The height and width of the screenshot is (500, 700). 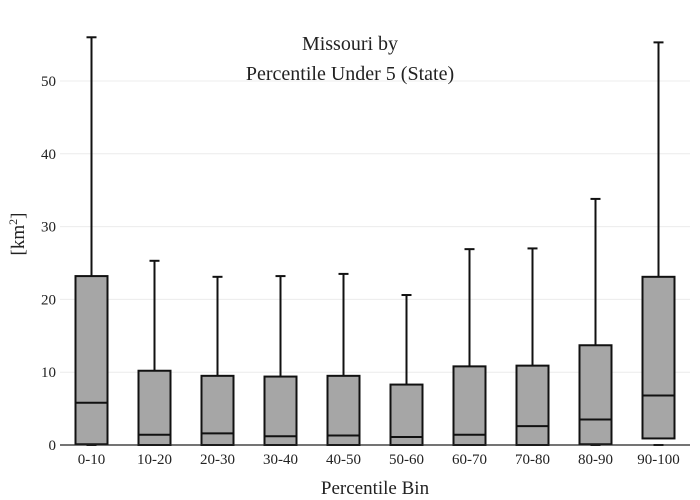 I want to click on x-tick-label: 0-10, so click(x=92, y=460).